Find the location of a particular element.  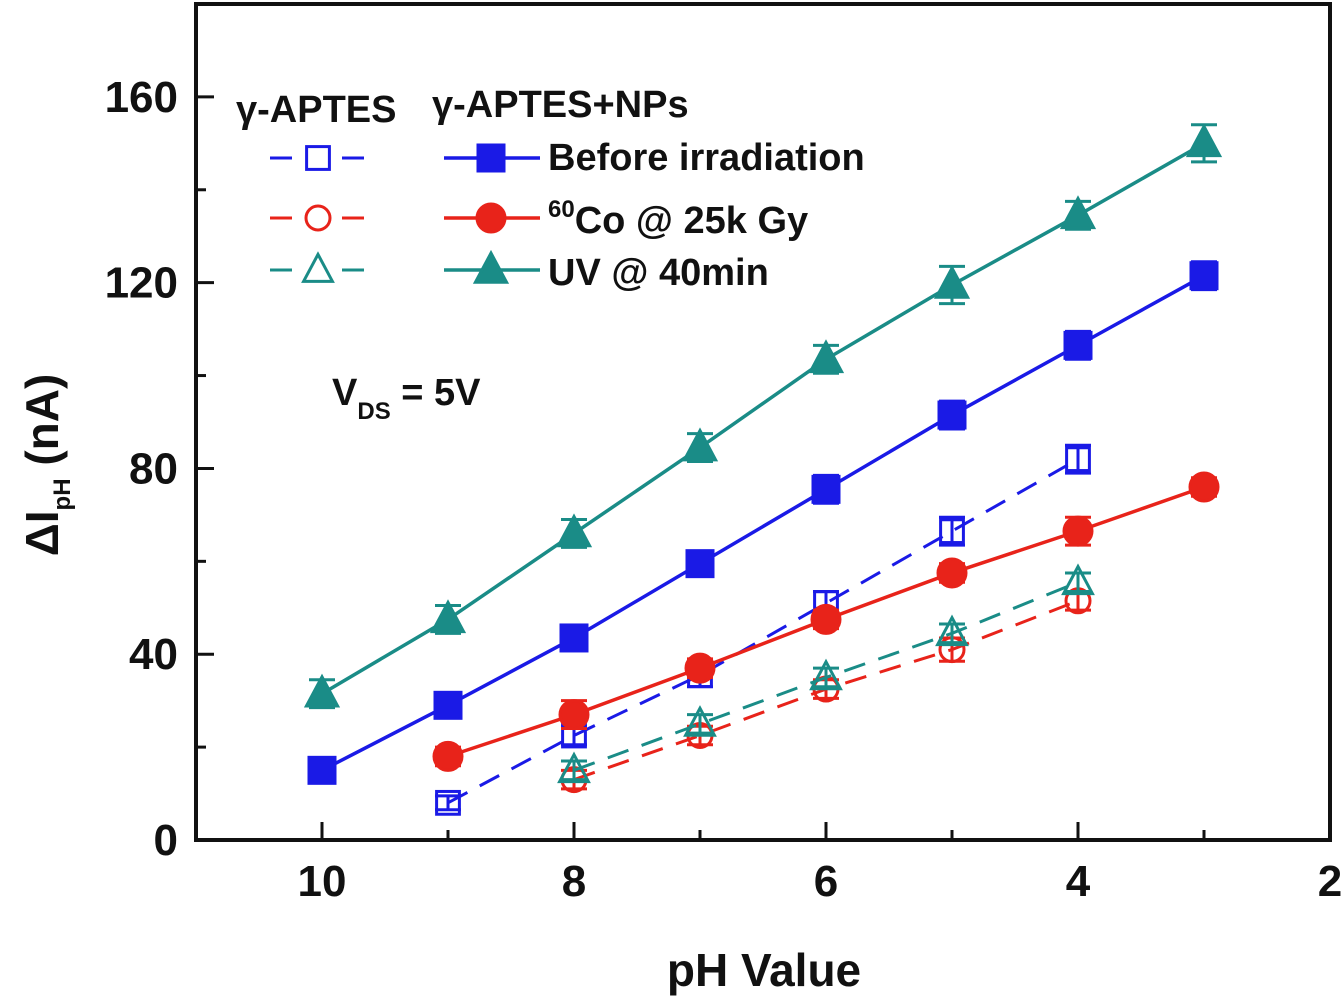

legend-group-left-label: γ-APTES is located at coordinates (316, 110).